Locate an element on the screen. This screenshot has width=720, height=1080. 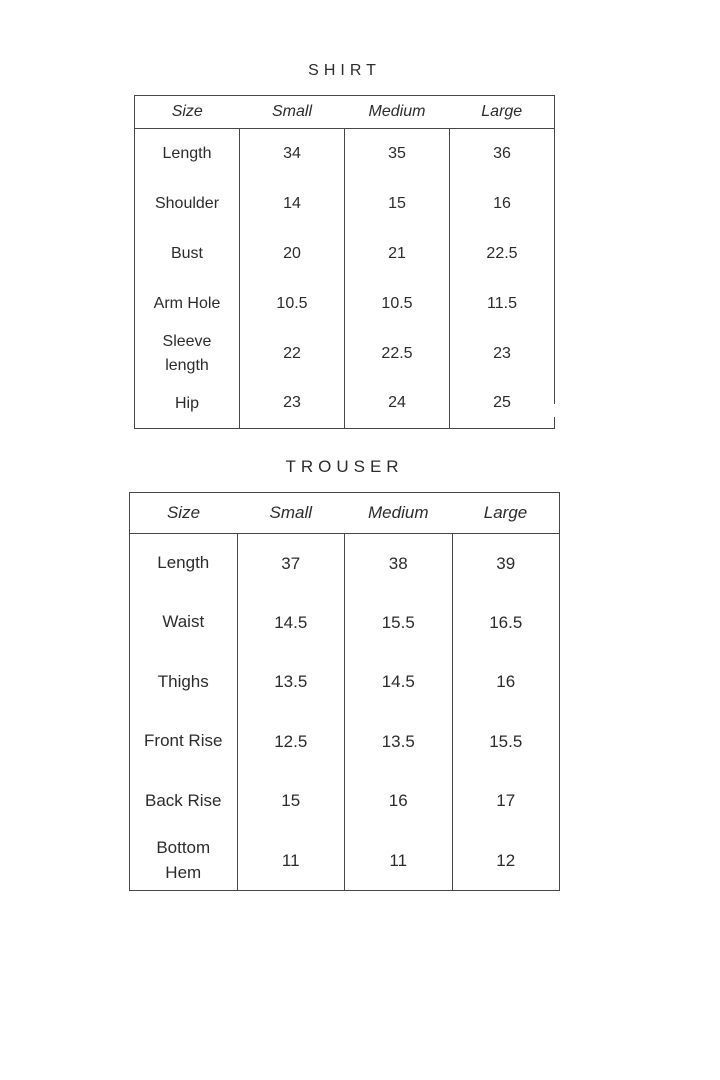
cell-value: 25 is located at coordinates (502, 403).